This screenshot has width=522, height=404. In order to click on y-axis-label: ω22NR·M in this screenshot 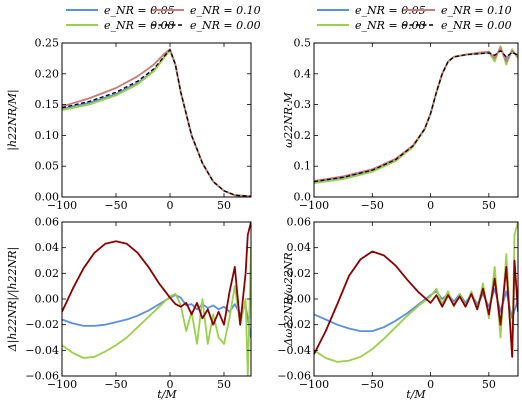, I will do `click(288, 119)`.